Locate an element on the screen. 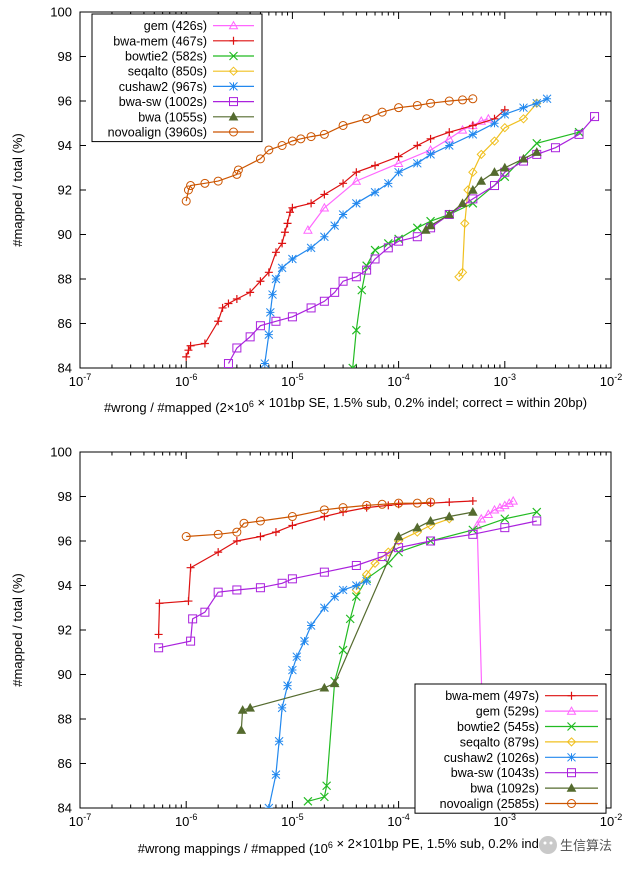 This screenshot has width=632, height=870. watermark-text: 生信算法 is located at coordinates (586, 845).